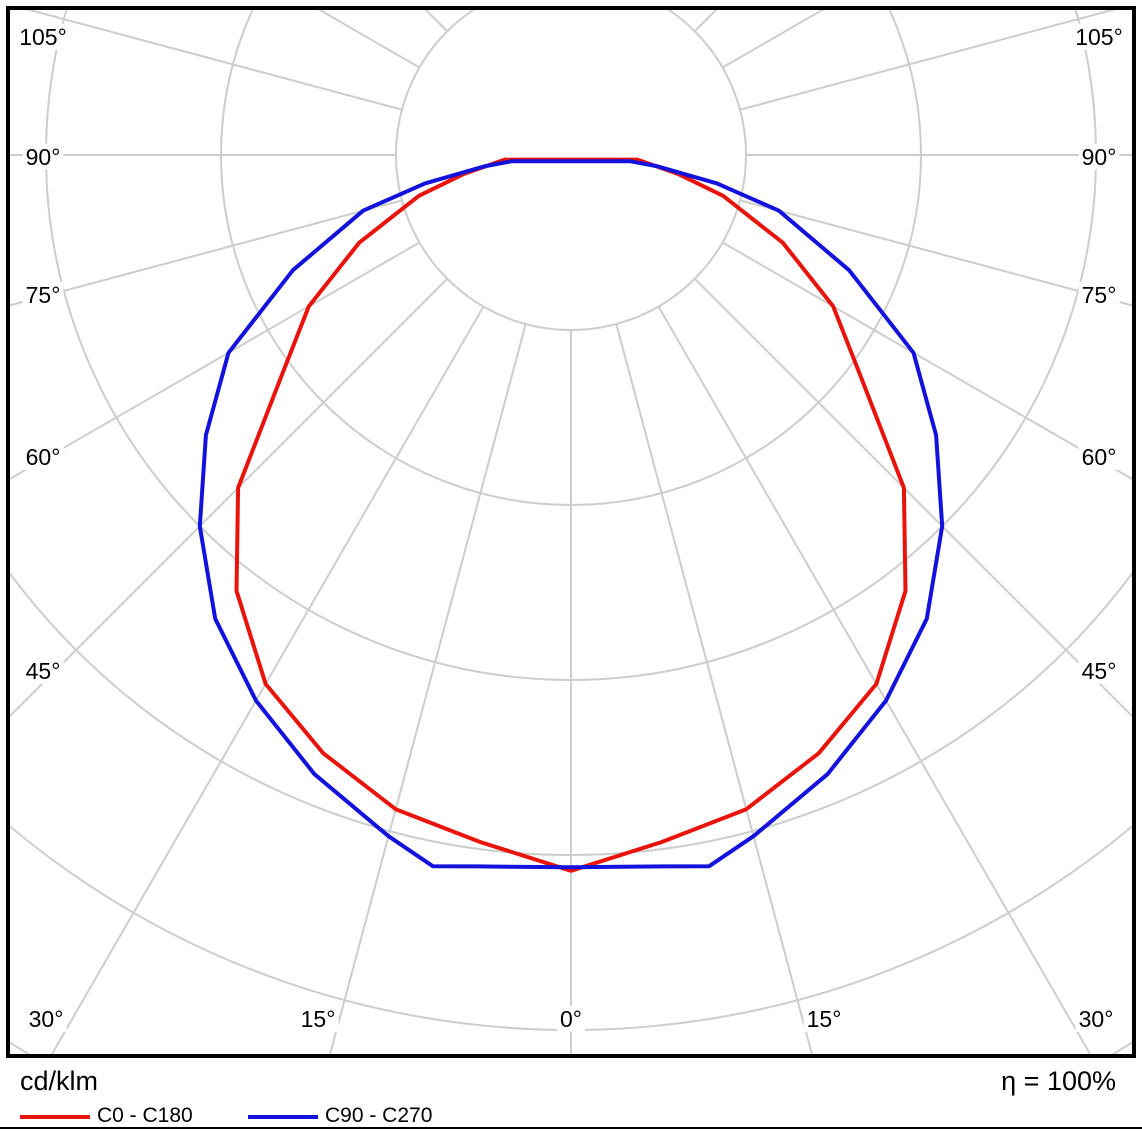 The height and width of the screenshot is (1132, 1142). I want to click on angle-label-bottom-15deg-left: 15°, so click(318, 1019).